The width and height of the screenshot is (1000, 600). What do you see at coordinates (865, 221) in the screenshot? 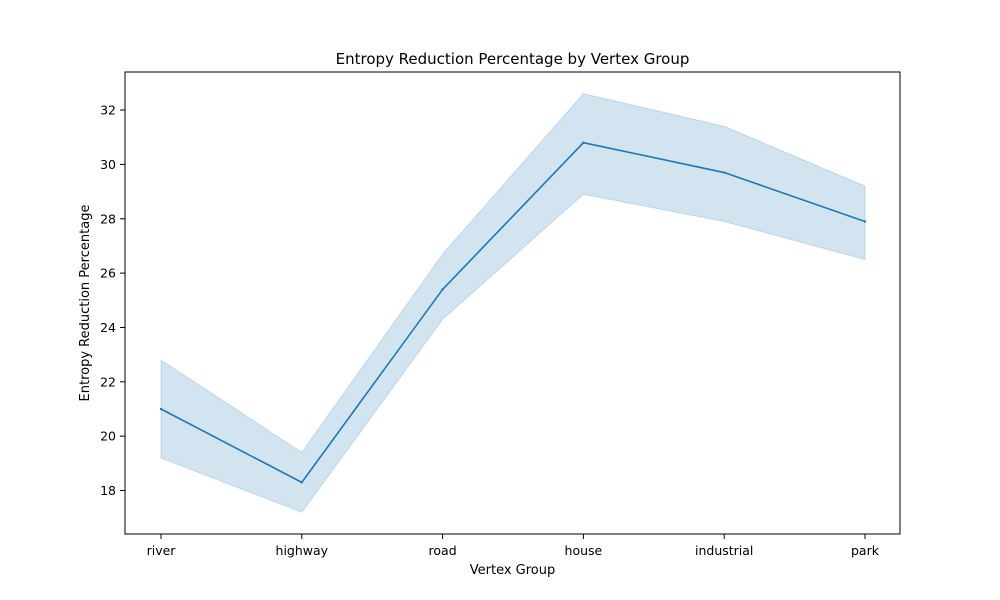
I see `data-point-park` at bounding box center [865, 221].